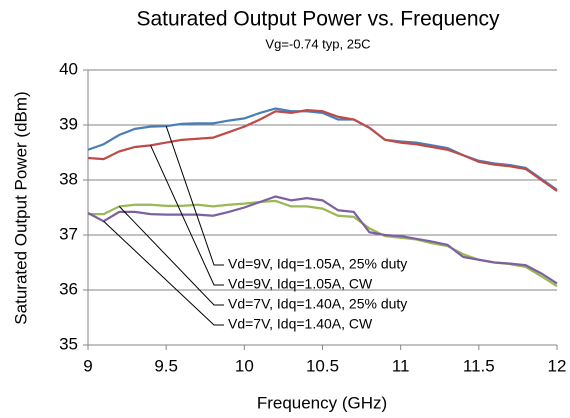 The height and width of the screenshot is (418, 570). Describe the element at coordinates (20, 207) in the screenshot. I see `y-axis-label: Saturated Output Power (dBm)` at that location.